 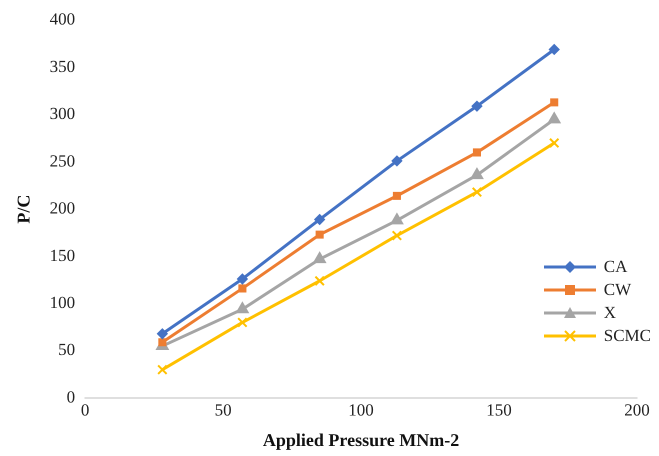 I want to click on y-tick-label: 350, so click(x=63, y=66).